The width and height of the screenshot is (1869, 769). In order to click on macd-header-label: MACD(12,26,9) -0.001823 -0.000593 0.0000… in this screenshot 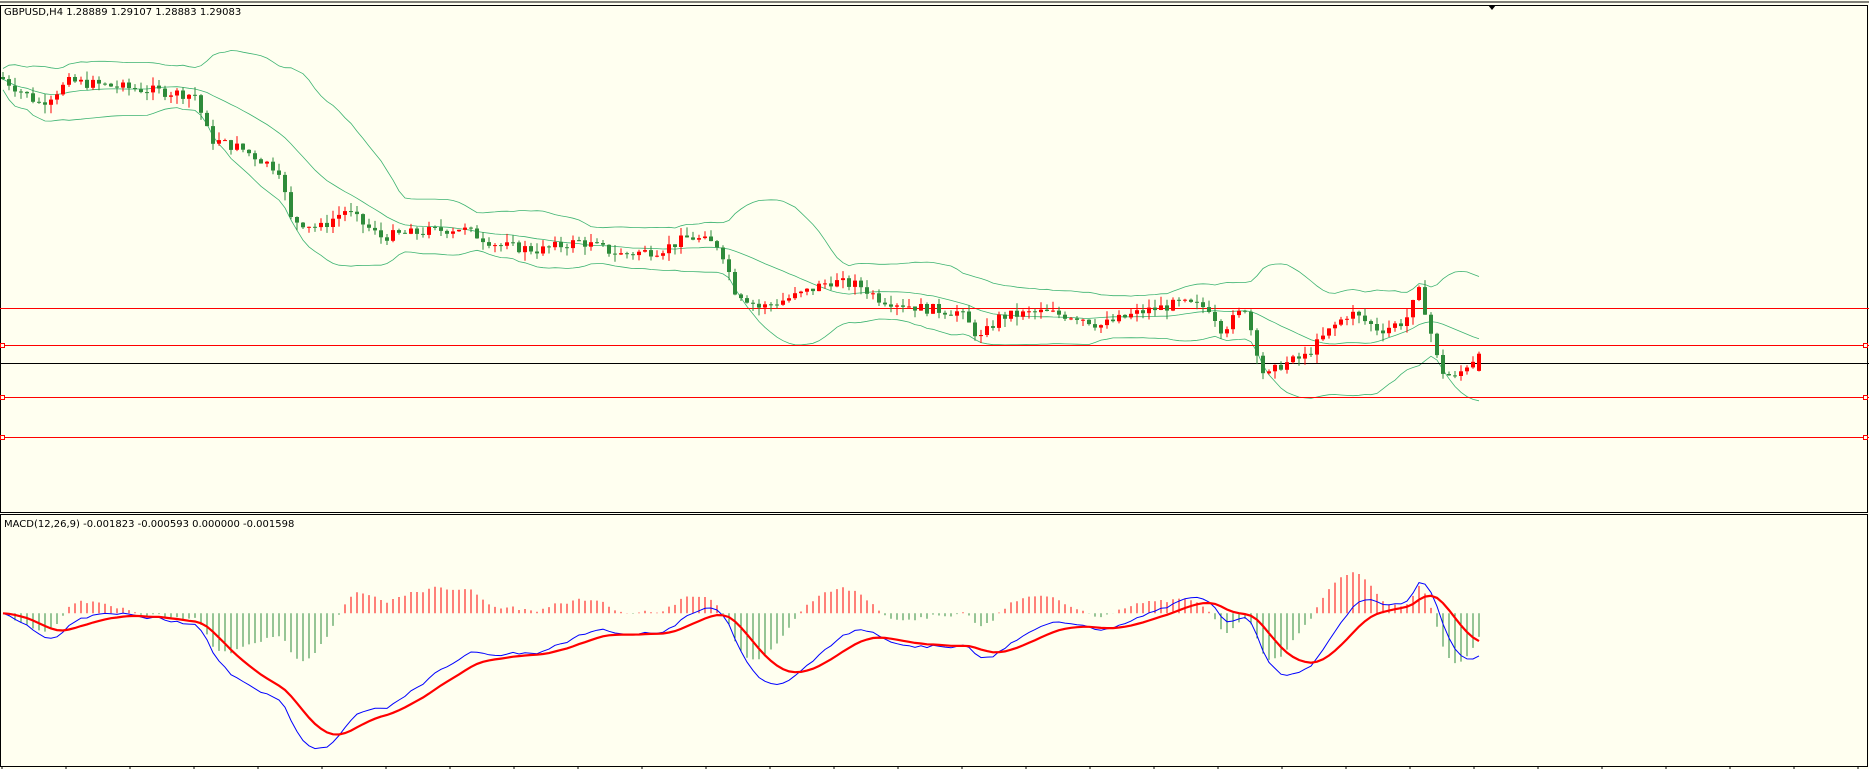, I will do `click(149, 524)`.